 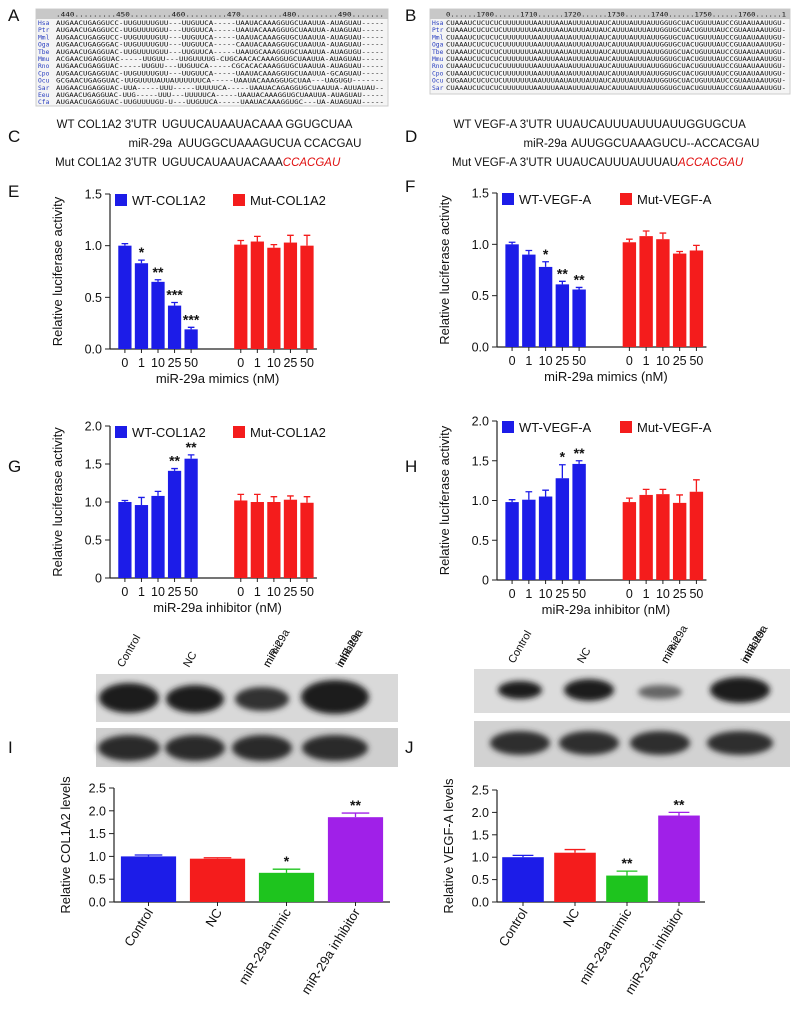 I want to click on x-tick-label: miR-29a inhibitor, so click(x=330, y=951).